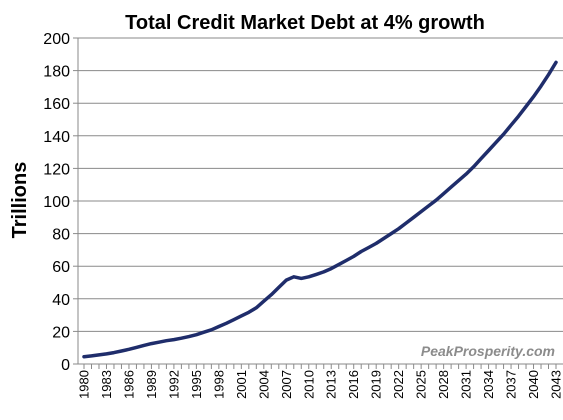 Image resolution: width=563 pixels, height=420 pixels. I want to click on y-tick-label: 0, so click(65, 365).